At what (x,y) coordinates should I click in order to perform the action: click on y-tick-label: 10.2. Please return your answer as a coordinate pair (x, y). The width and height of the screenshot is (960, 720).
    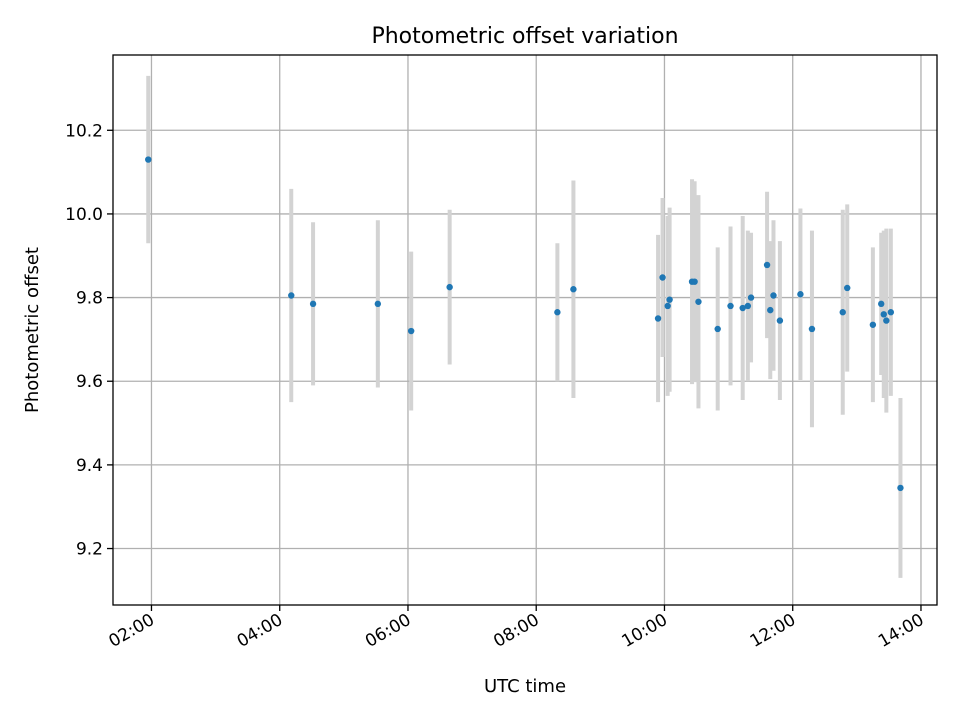
    Looking at the image, I should click on (84, 131).